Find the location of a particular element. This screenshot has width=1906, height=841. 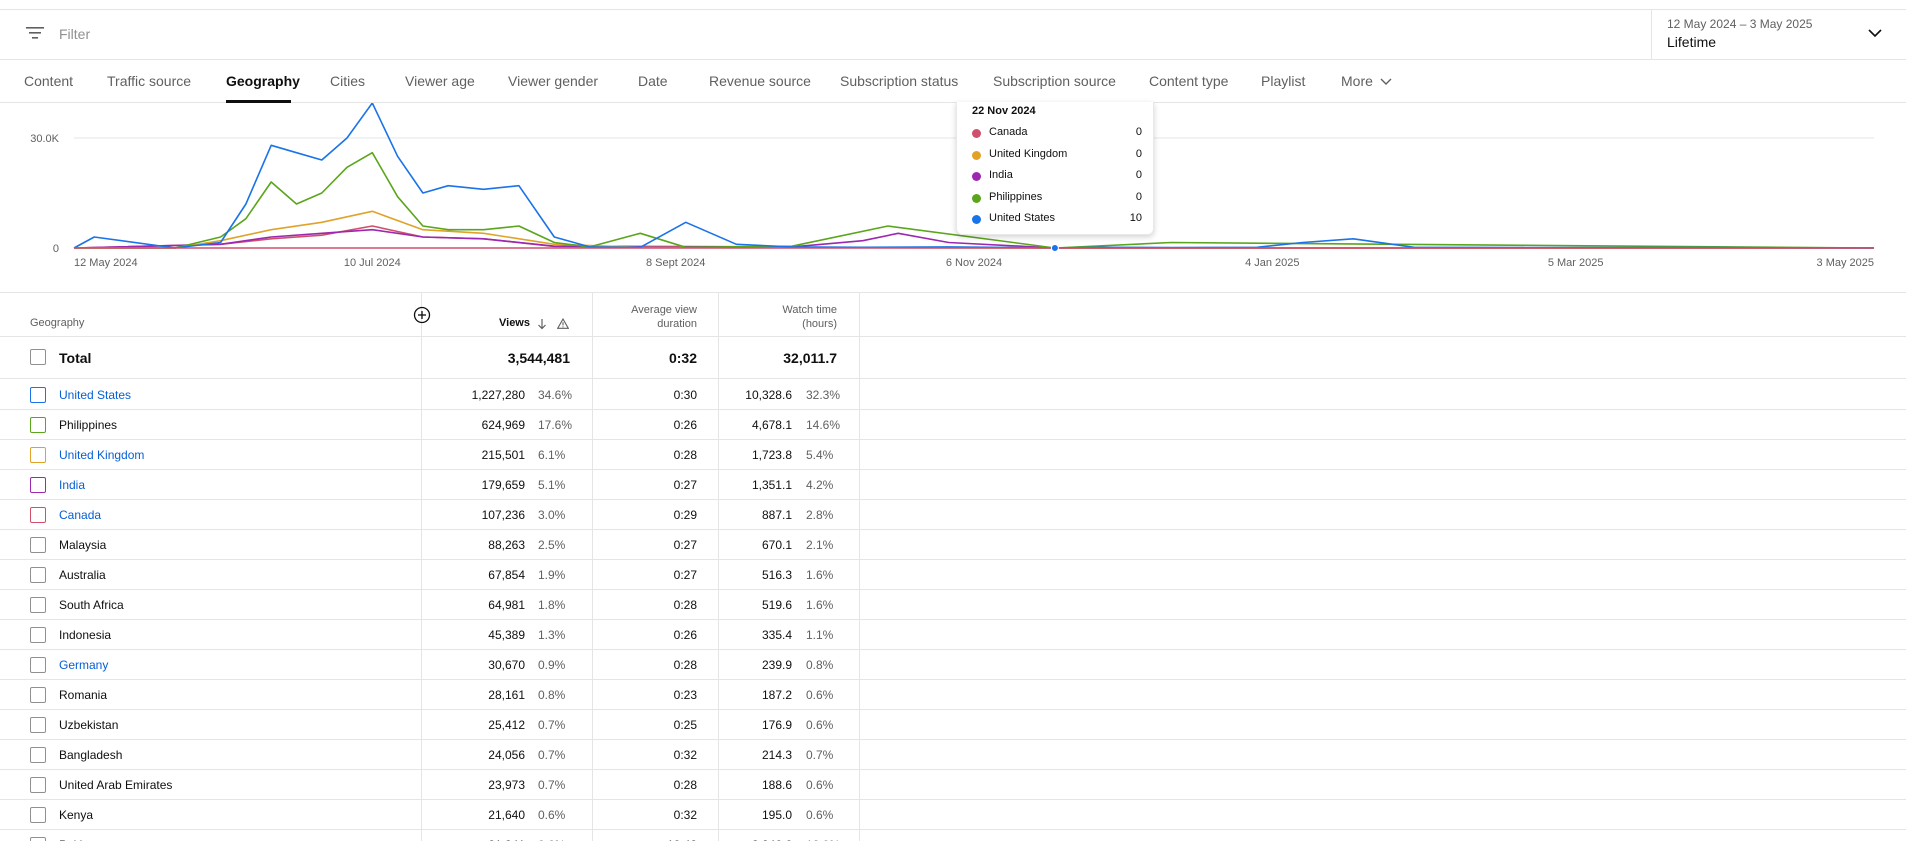

row-watch-time-percent: 5.4% is located at coordinates (820, 455).